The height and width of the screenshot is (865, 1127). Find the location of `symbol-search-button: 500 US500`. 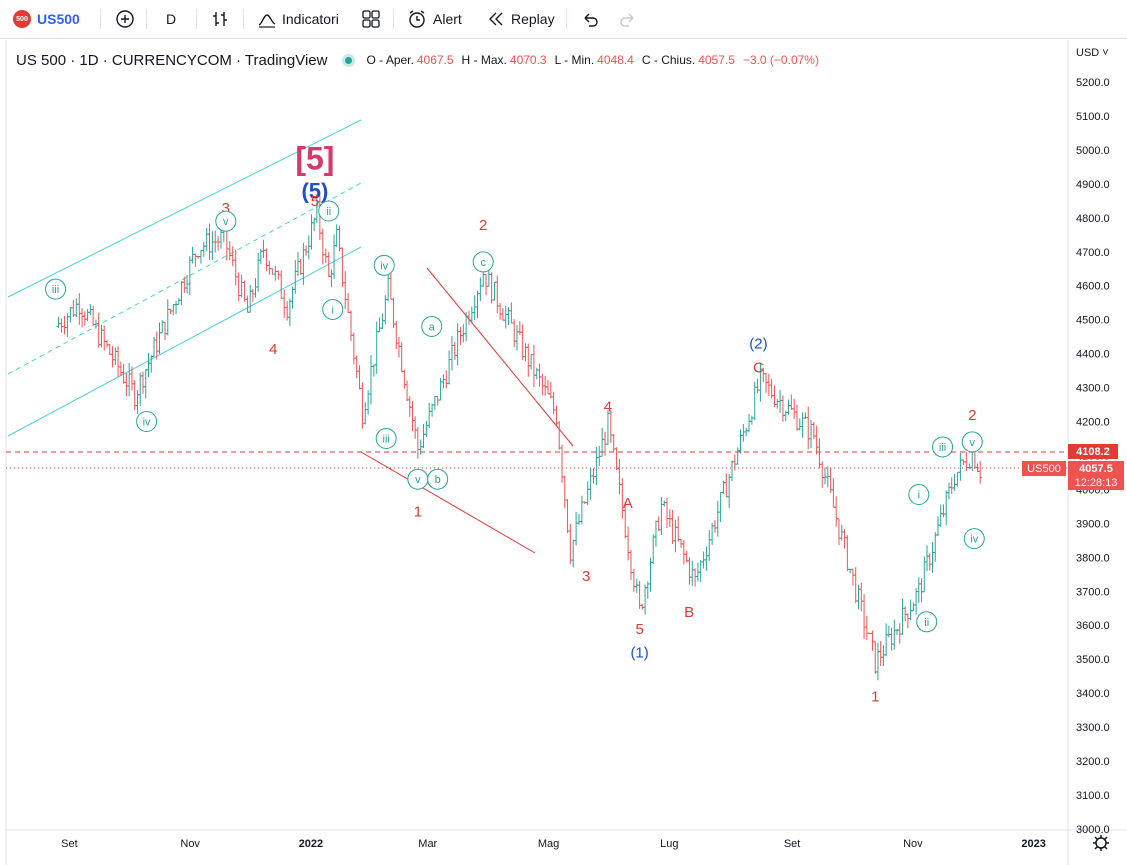

symbol-search-button: 500 US500 is located at coordinates (46, 19).